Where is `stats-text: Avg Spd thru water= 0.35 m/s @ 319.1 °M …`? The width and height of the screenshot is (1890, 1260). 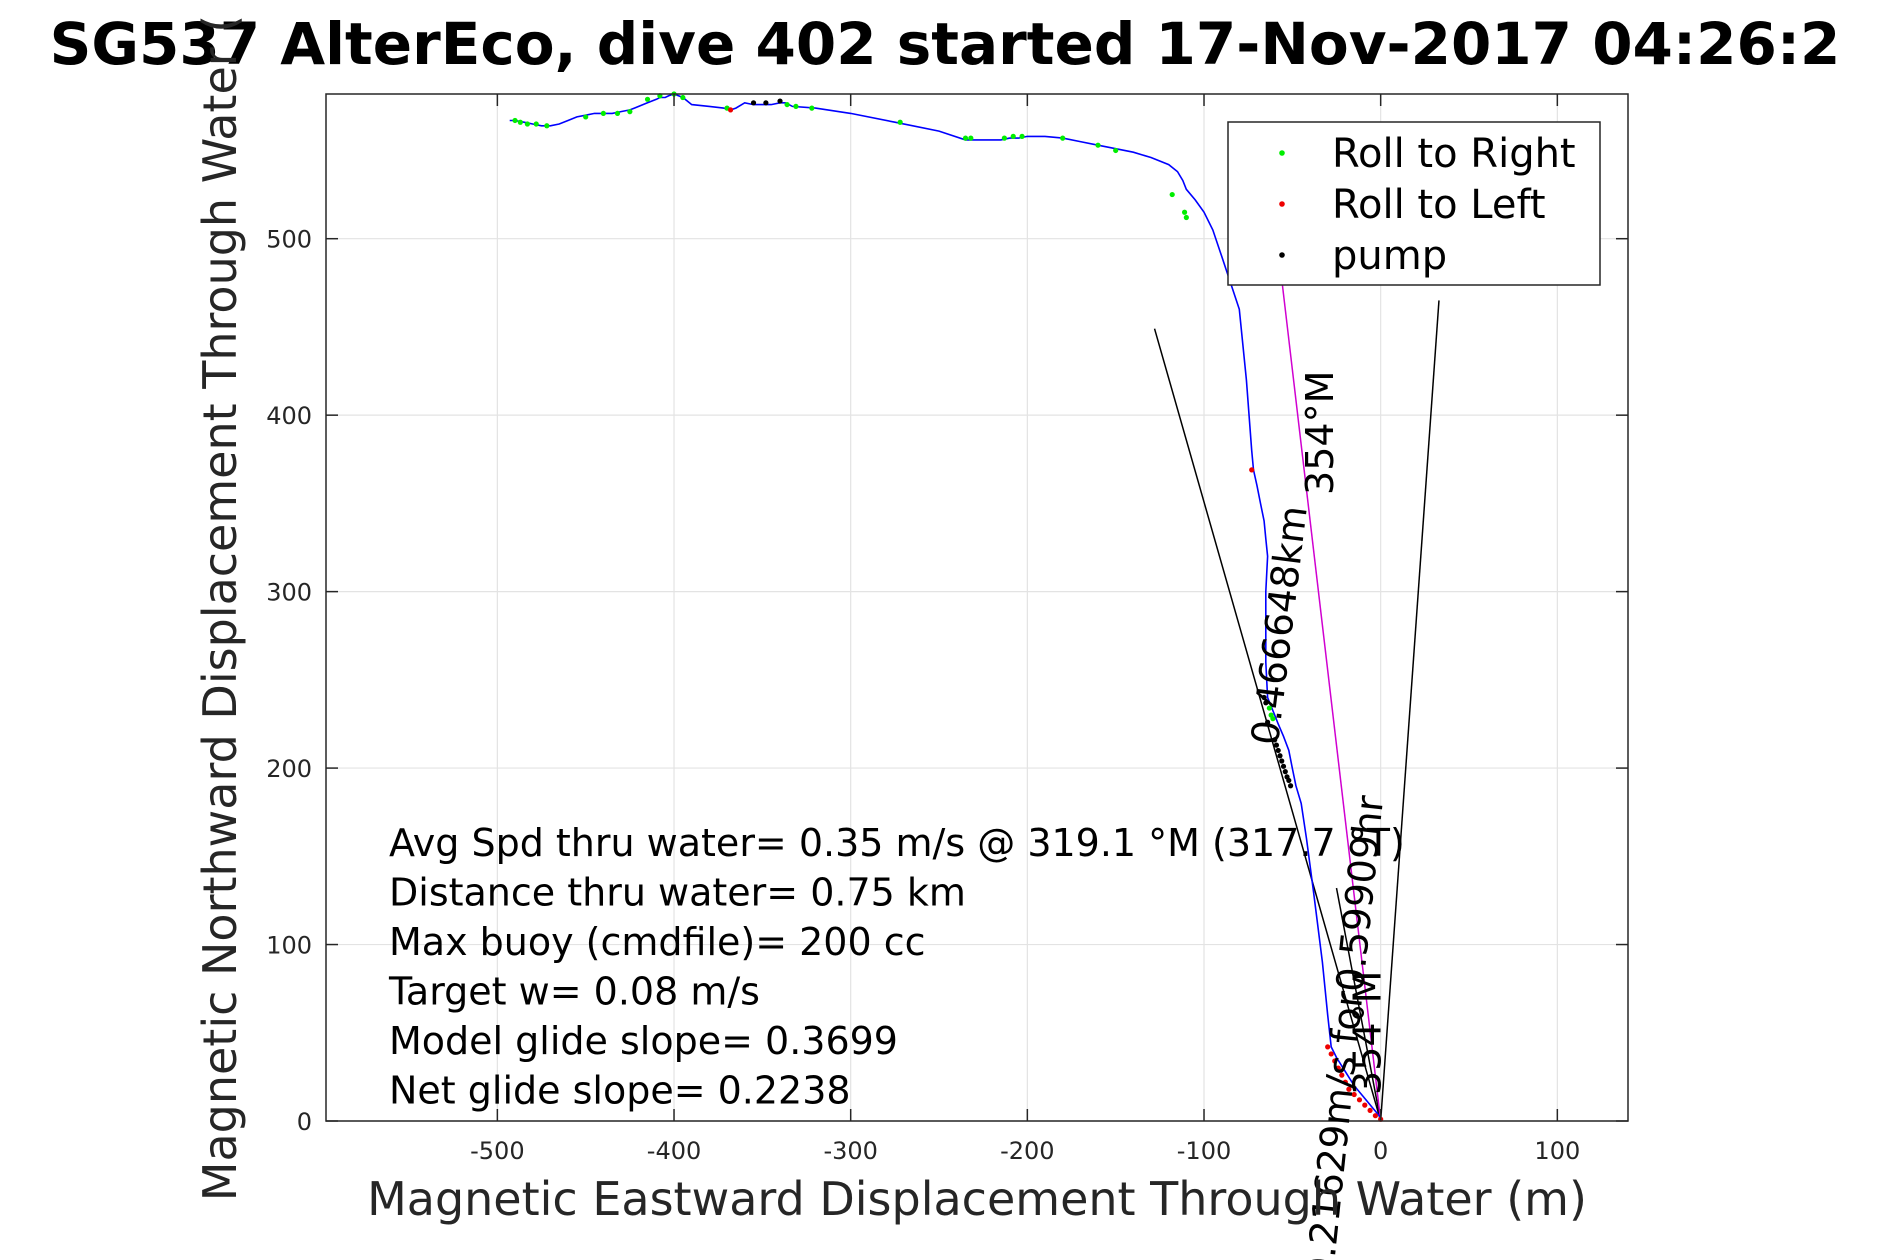
stats-text: Avg Spd thru water= 0.35 m/s @ 319.1 °M … is located at coordinates (896, 967).